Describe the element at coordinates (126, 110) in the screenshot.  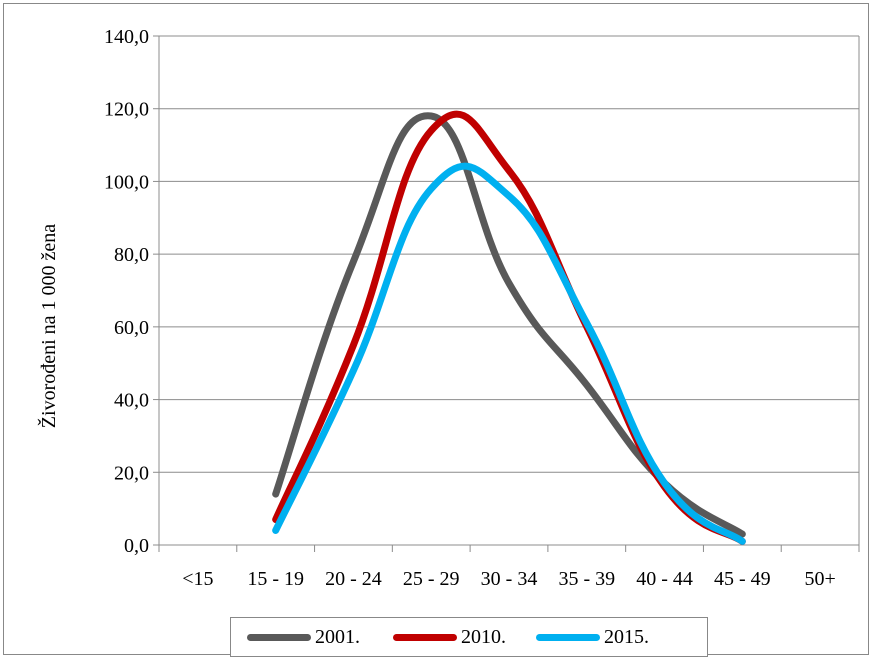
I see `y-tick-label: 120,0` at that location.